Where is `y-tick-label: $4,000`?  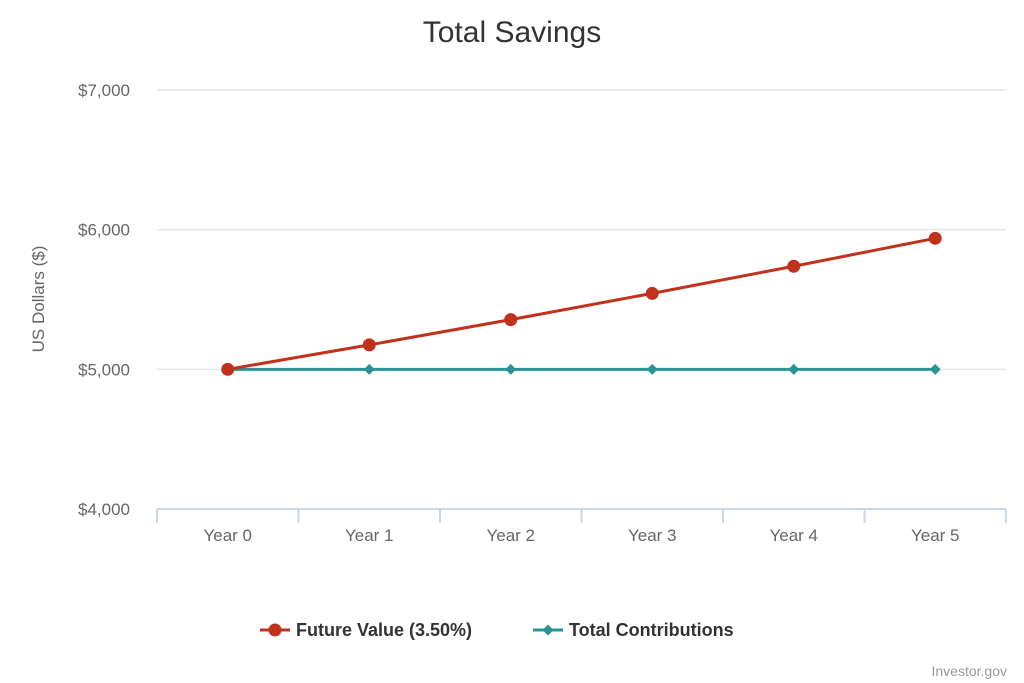 y-tick-label: $4,000 is located at coordinates (104, 509).